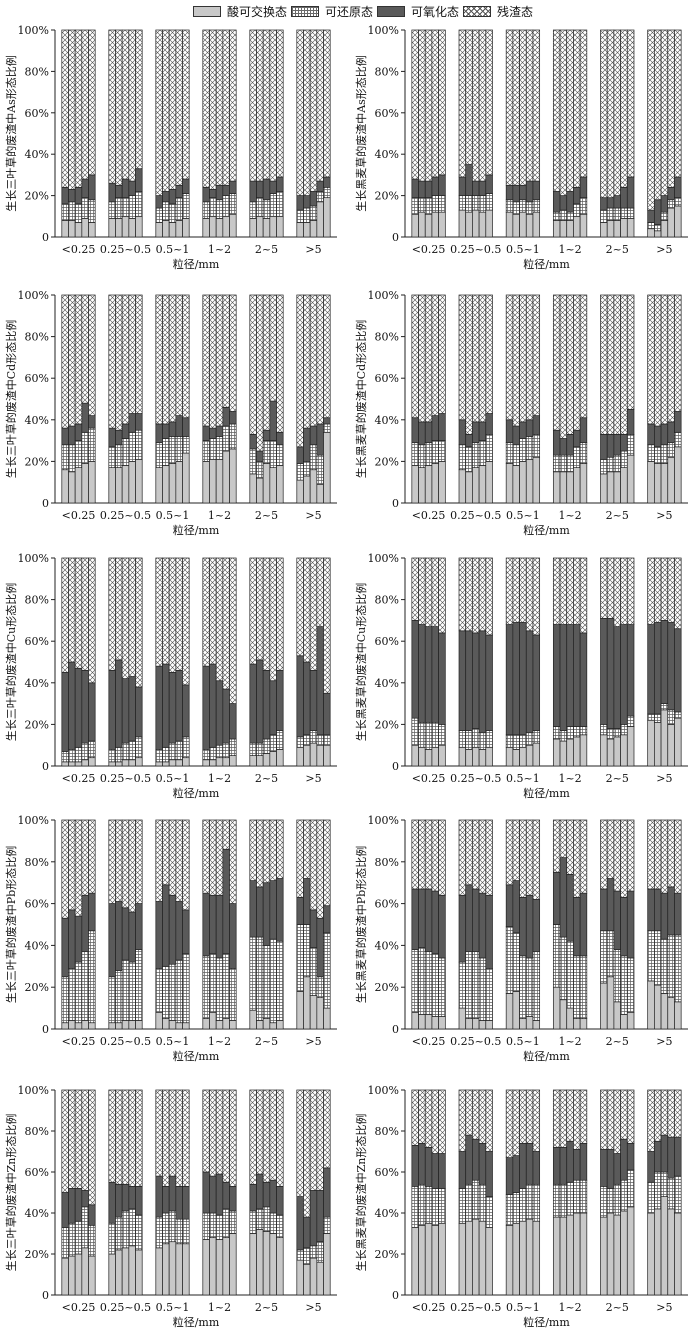 This screenshot has height=1344, width=692. What do you see at coordinates (33, 1090) in the screenshot?
I see `y-tick-label: 100%` at bounding box center [33, 1090].